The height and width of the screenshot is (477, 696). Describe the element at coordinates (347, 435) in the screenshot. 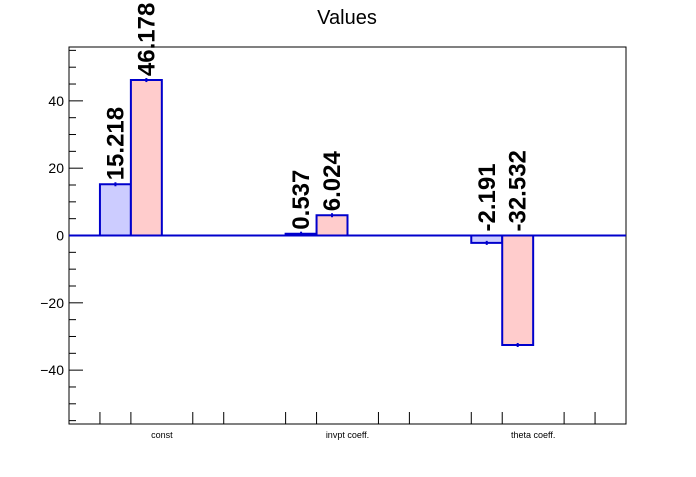

I see `x-tick-label: invpt coeff.` at that location.